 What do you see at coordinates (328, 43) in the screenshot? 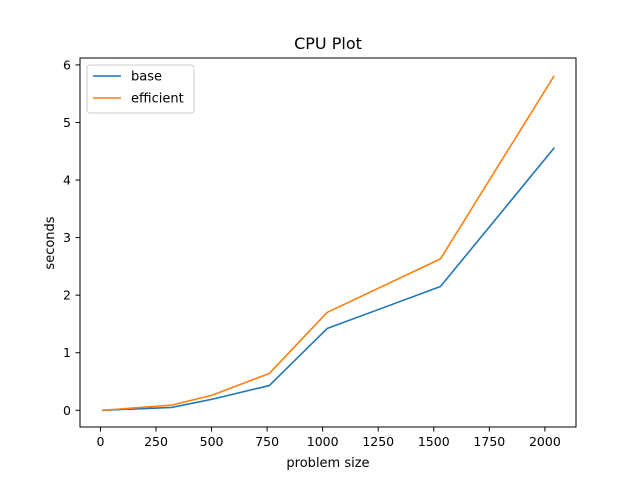
I see `chart-title: CPU Plot` at bounding box center [328, 43].